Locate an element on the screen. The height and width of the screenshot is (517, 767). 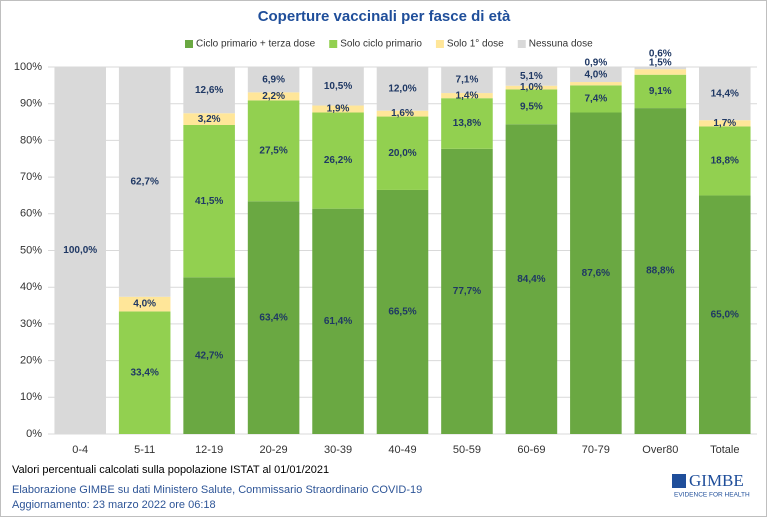
legend-label: Solo ciclo primario is located at coordinates (381, 44).